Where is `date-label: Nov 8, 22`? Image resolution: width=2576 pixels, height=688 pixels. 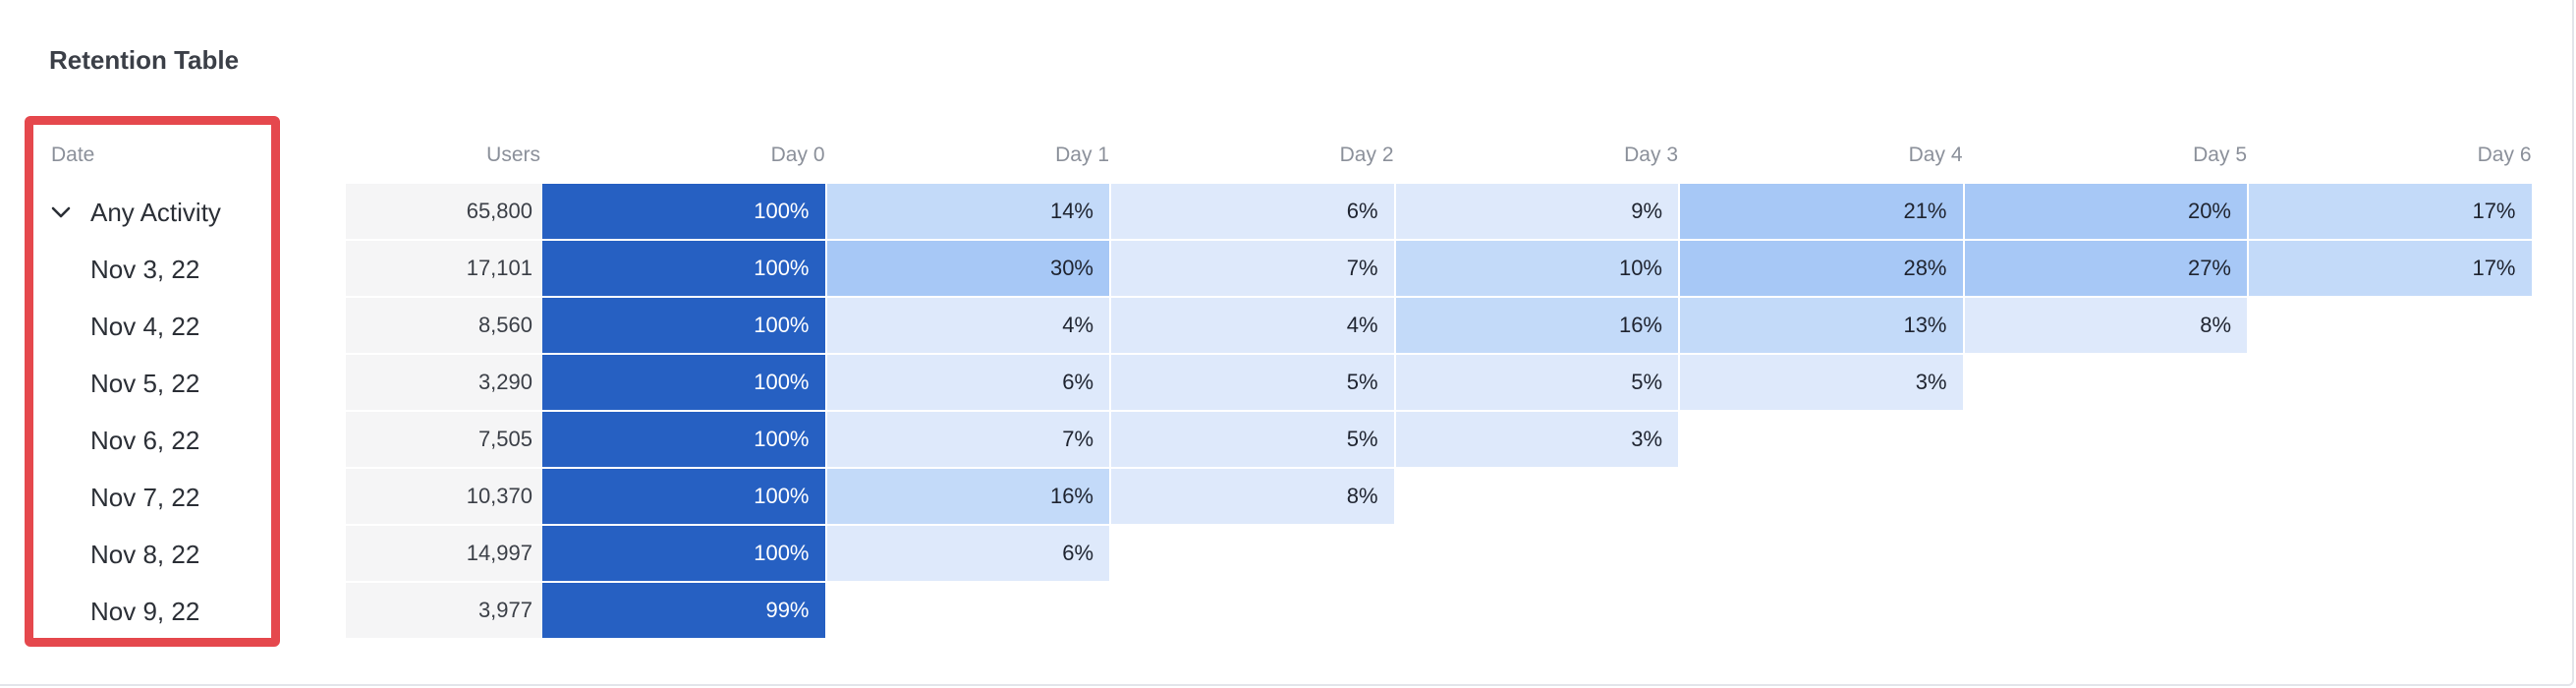
date-label: Nov 8, 22 is located at coordinates (145, 554).